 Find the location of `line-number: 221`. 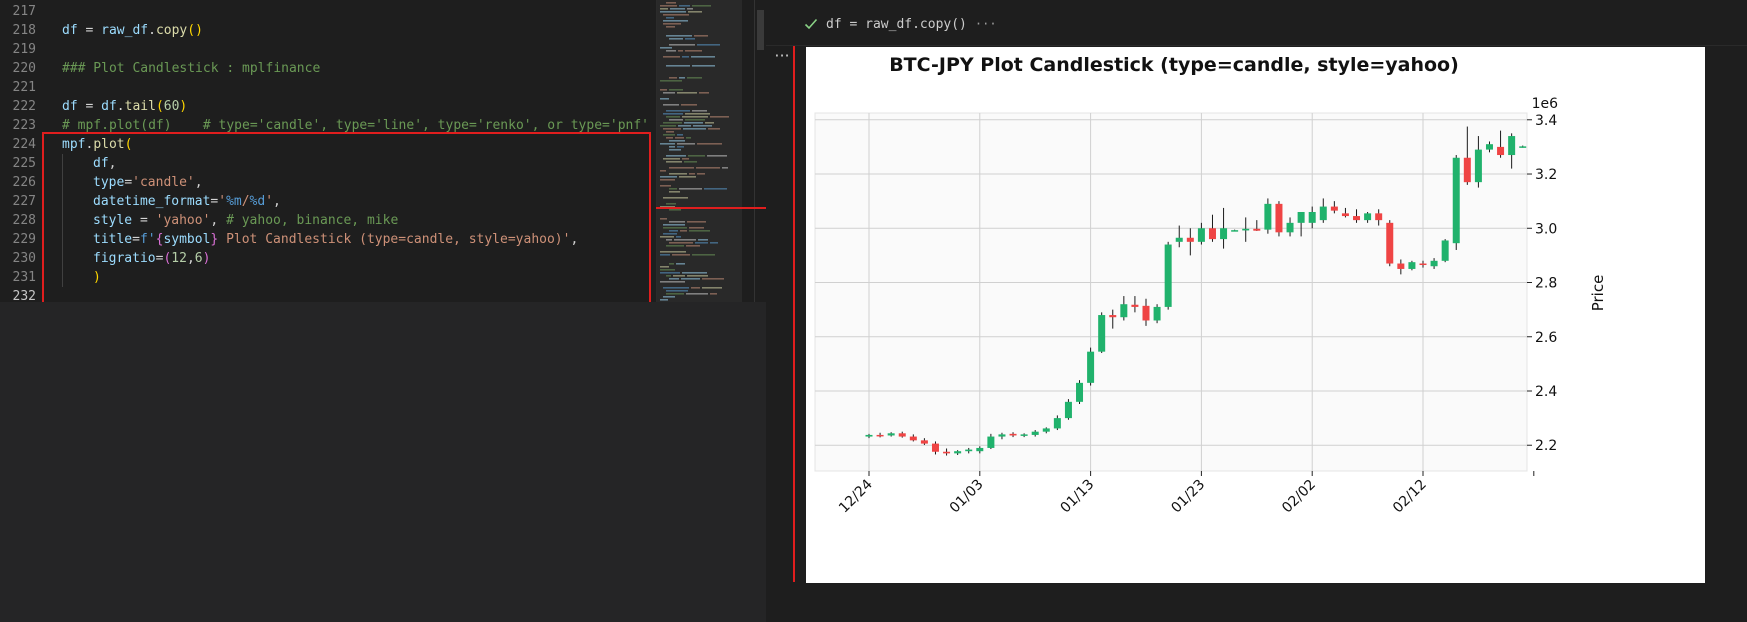

line-number: 221 is located at coordinates (24, 87).